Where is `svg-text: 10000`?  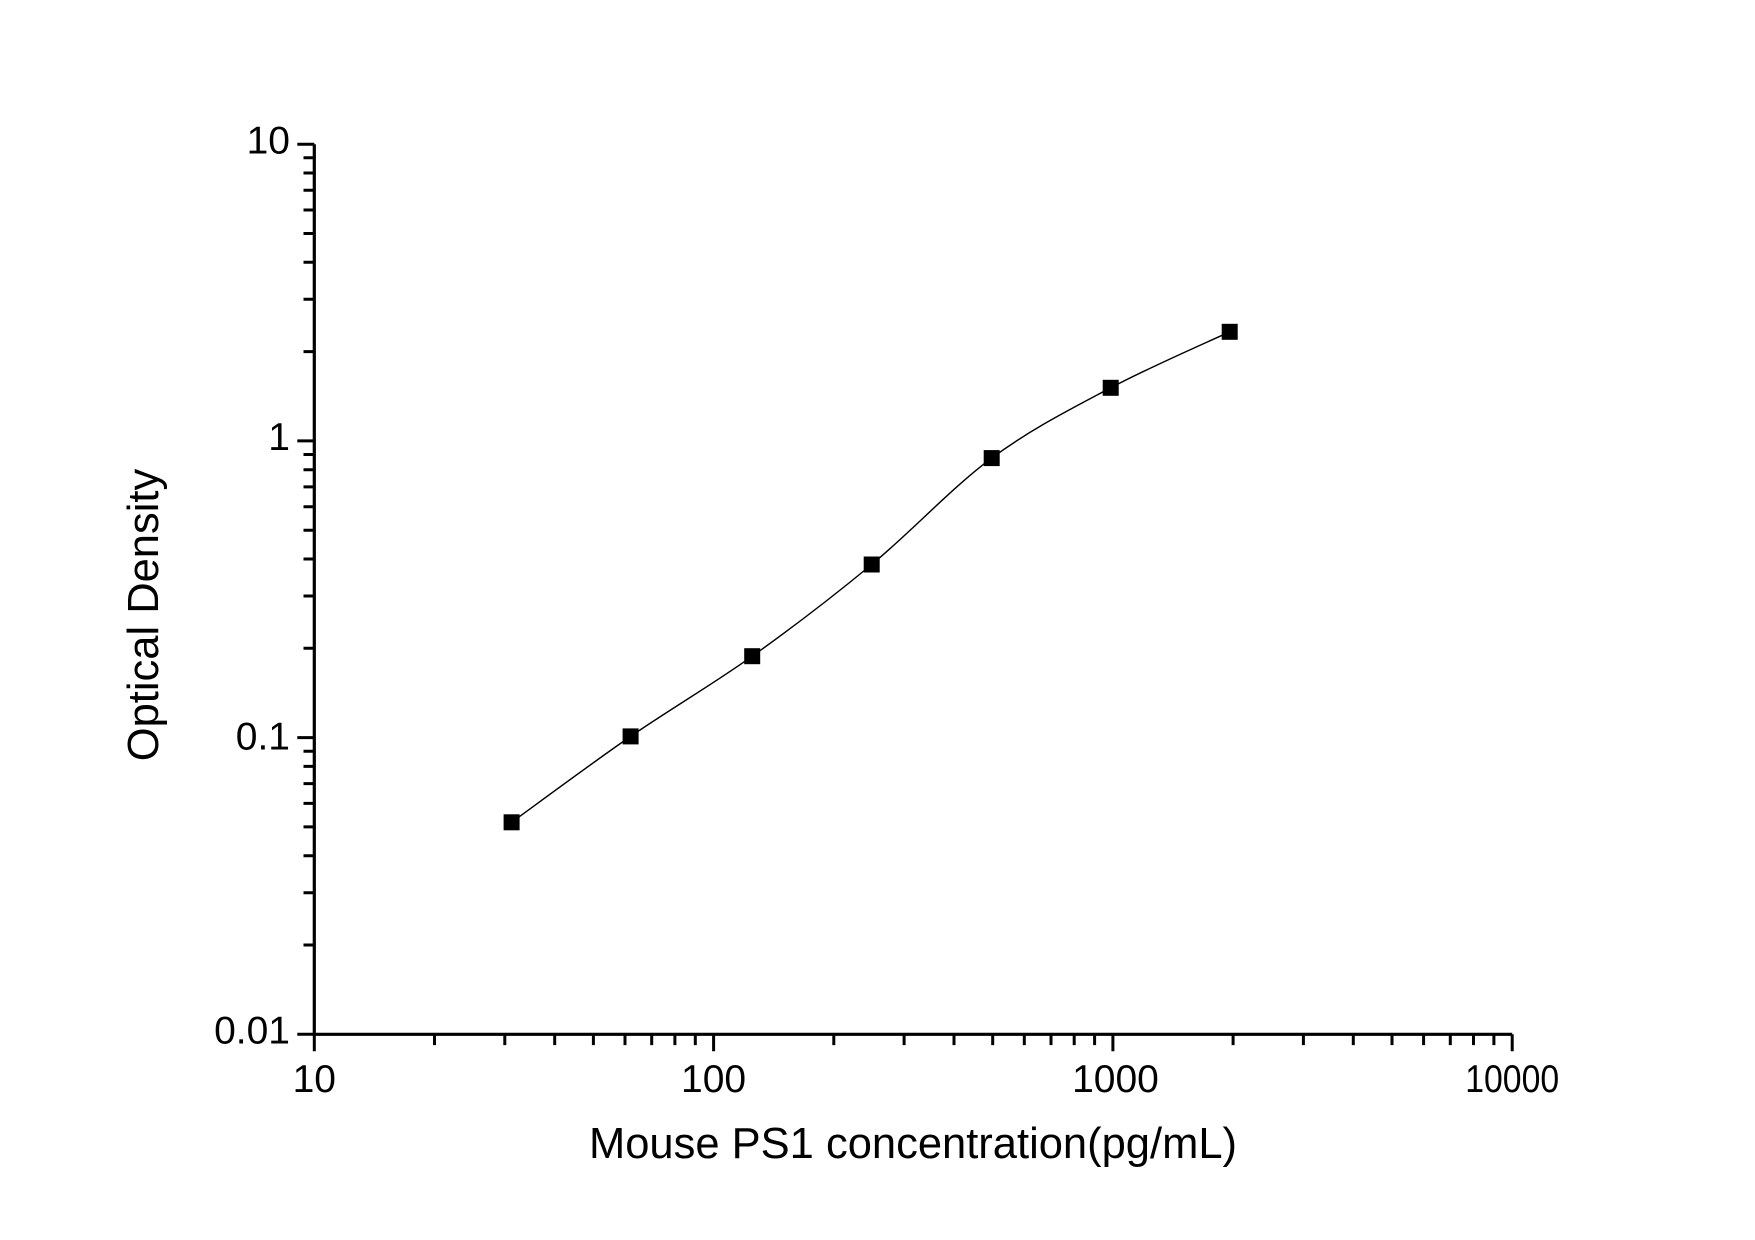
svg-text: 10000 is located at coordinates (1512, 1079).